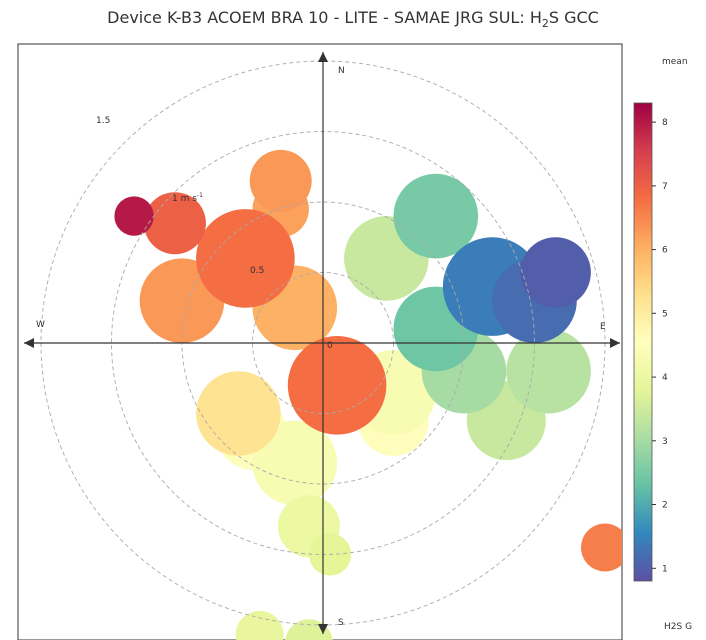 This screenshot has width=706, height=640. I want to click on colorbar-tick-label: 5, so click(665, 314).